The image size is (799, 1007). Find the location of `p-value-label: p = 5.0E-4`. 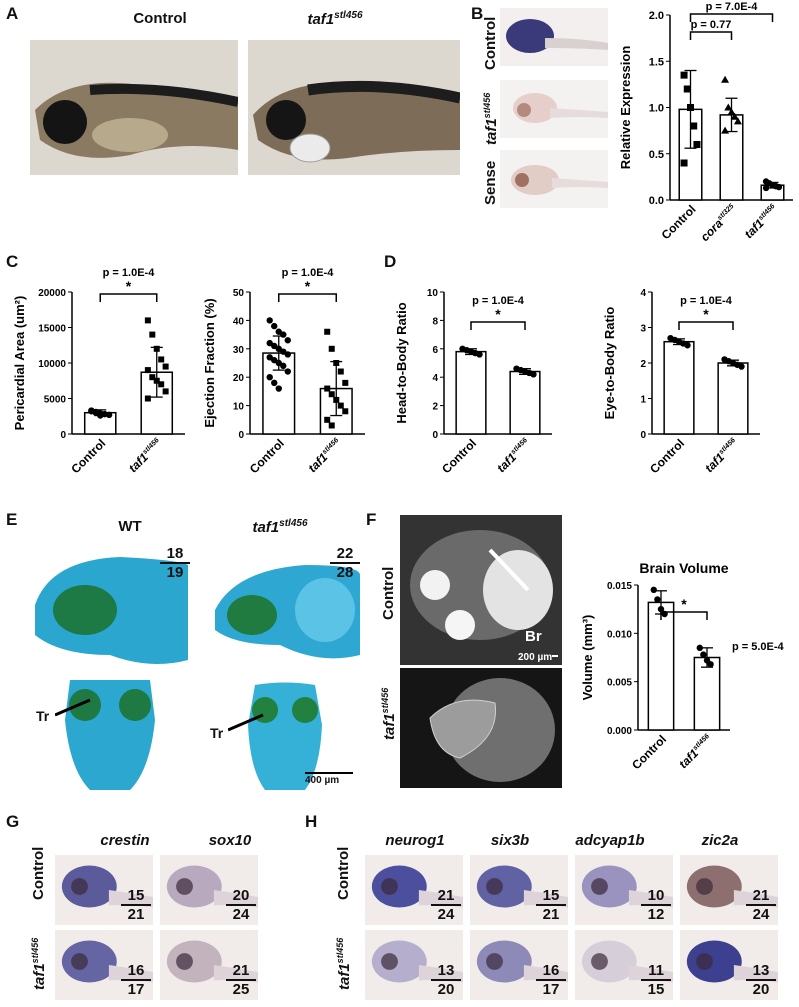

p-value-label: p = 5.0E-4 is located at coordinates (758, 647).